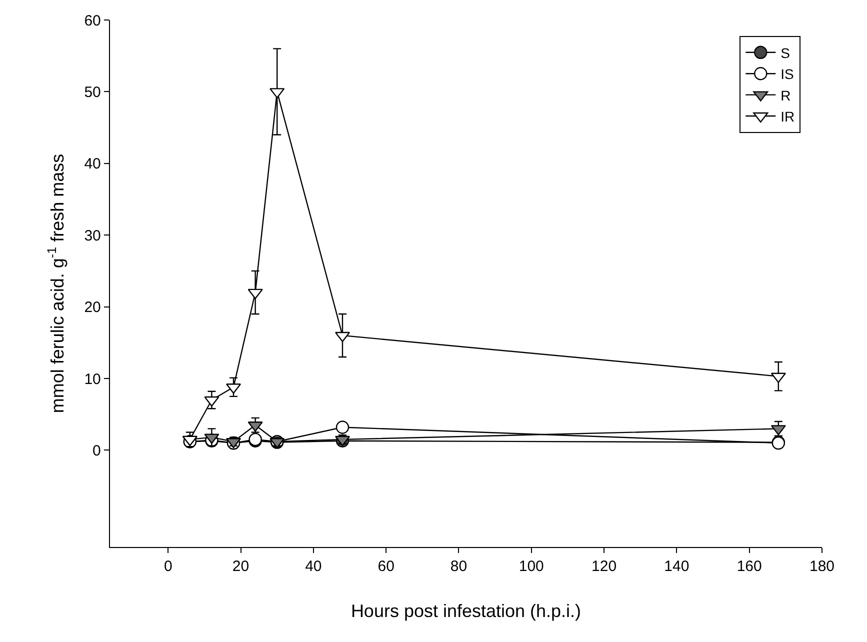 Image resolution: width=867 pixels, height=642 pixels. I want to click on x-tick-label: 0, so click(168, 567).